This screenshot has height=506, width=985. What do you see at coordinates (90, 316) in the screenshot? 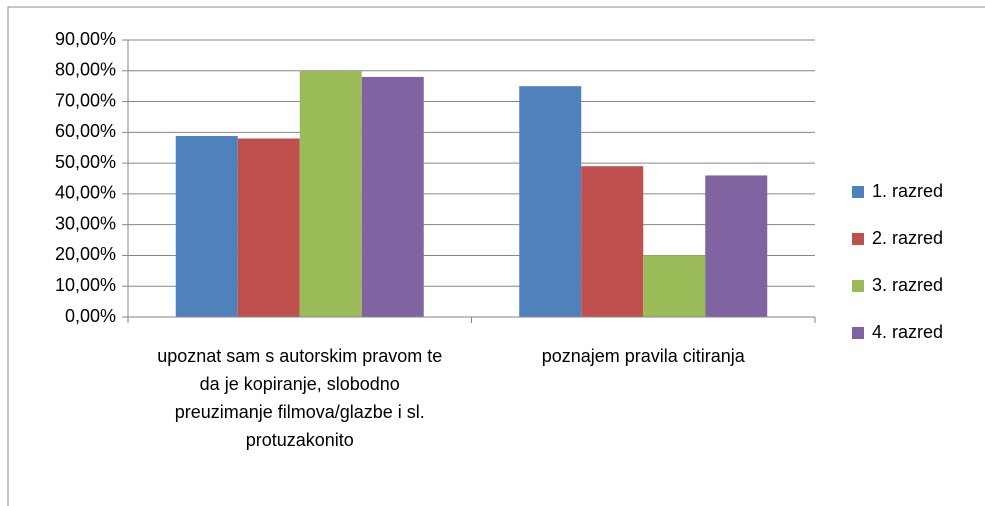
I see `y-tick-label: 0,00%` at bounding box center [90, 316].